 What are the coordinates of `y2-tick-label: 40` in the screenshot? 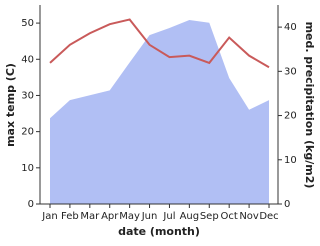 It's located at (290, 27).